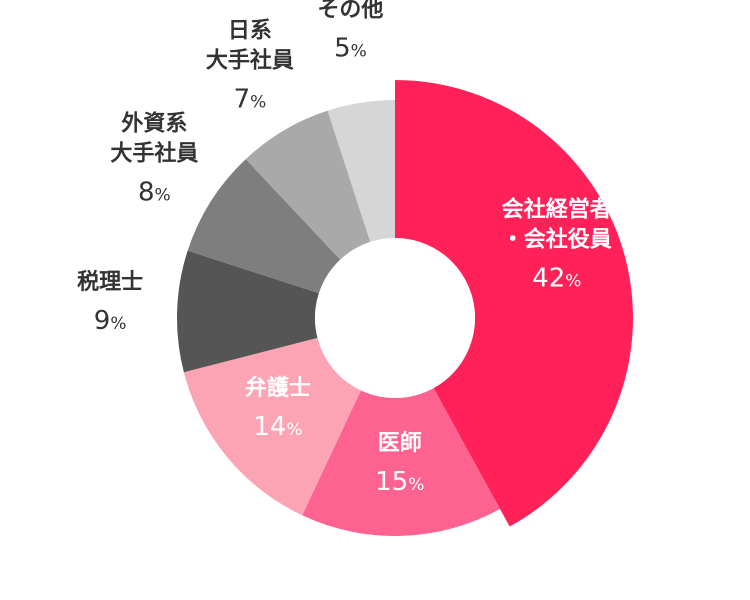  I want to click on slice-label-2: 医師 15%, so click(399, 463).